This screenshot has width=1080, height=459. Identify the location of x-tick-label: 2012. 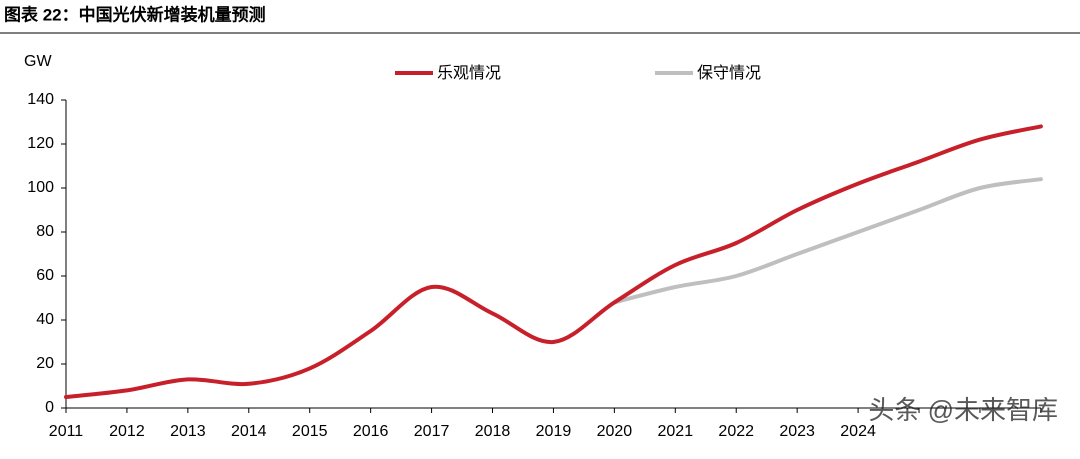
(127, 431).